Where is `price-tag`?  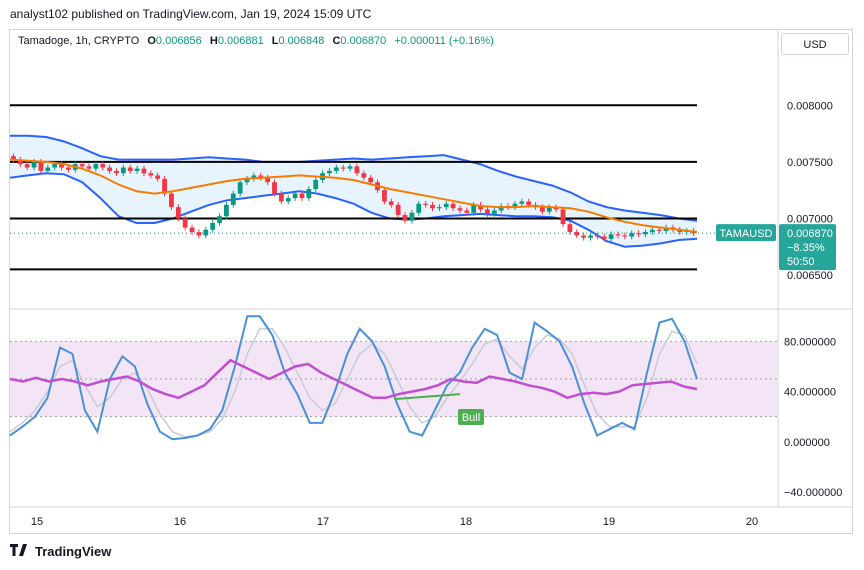
price-tag is located at coordinates (807, 247).